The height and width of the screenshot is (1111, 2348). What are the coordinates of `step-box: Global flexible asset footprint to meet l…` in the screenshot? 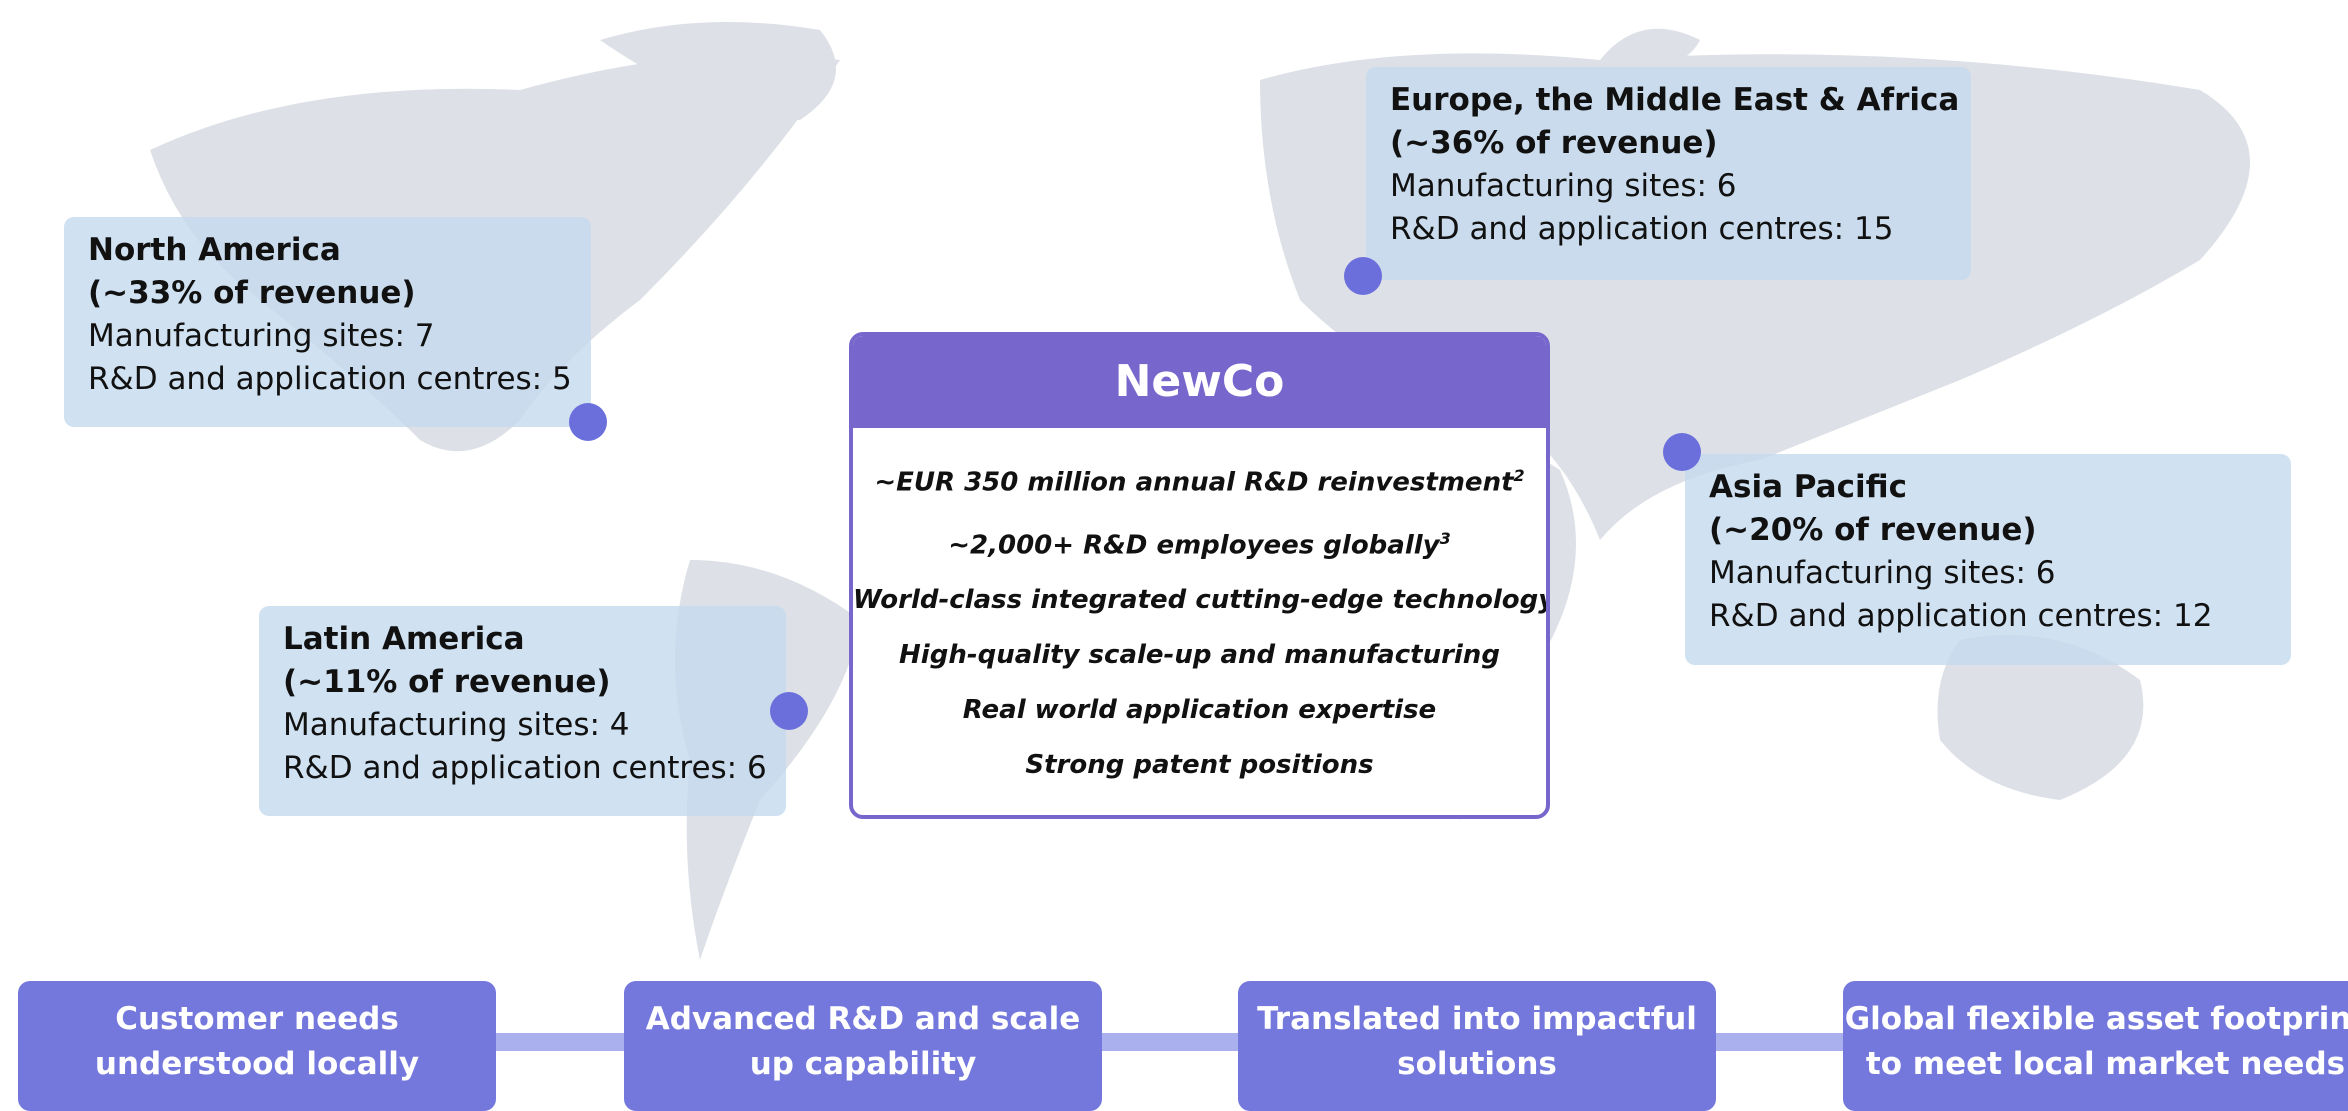 It's located at (2095, 1046).